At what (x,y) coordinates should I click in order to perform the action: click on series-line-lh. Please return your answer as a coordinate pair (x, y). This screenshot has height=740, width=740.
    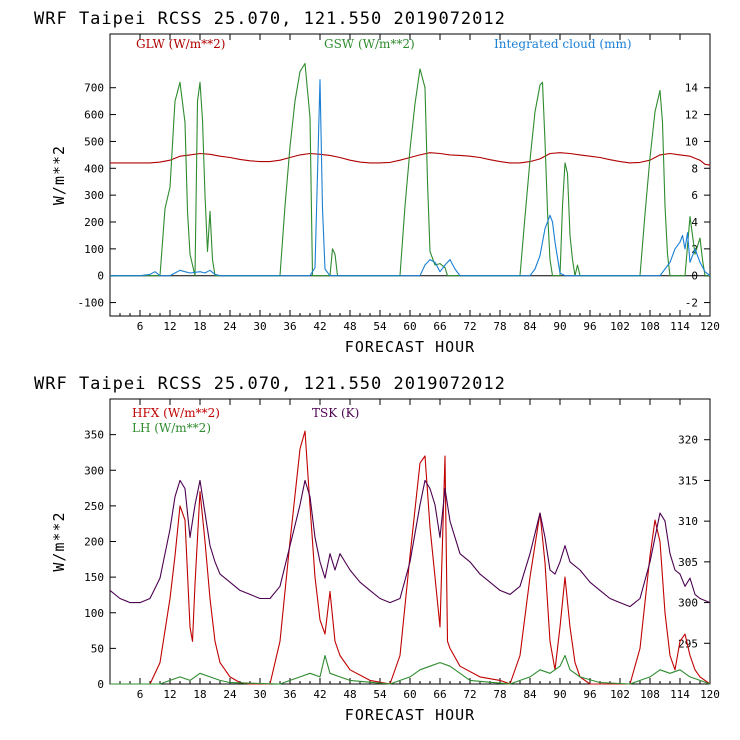
    Looking at the image, I should click on (410, 669).